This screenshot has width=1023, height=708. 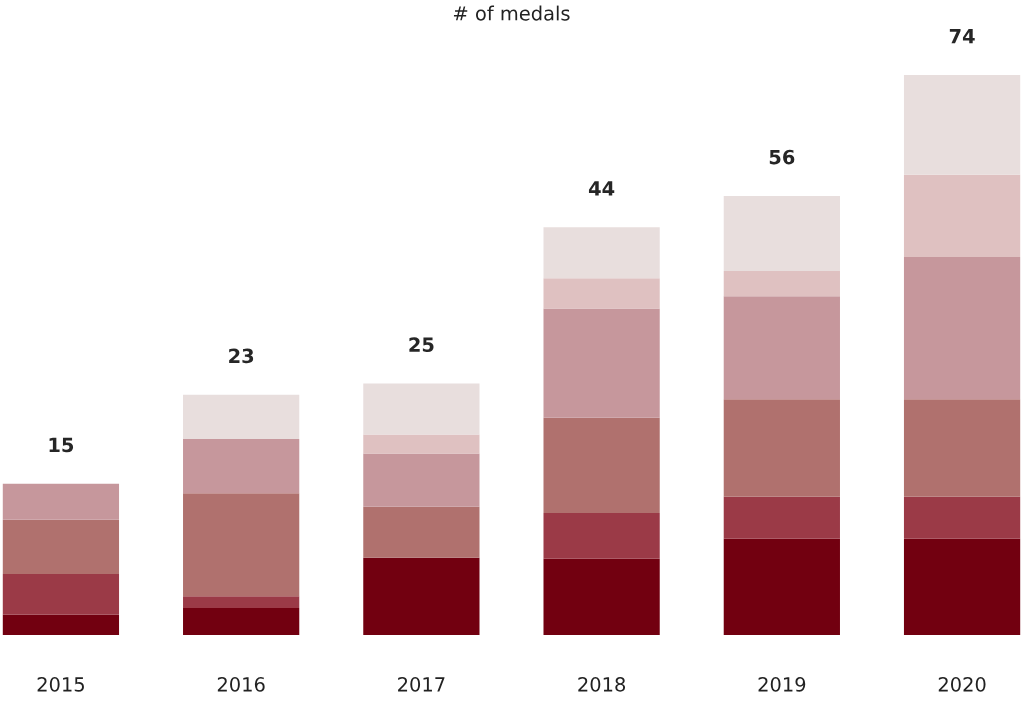 What do you see at coordinates (601, 188) in the screenshot?
I see `annotation: 44` at bounding box center [601, 188].